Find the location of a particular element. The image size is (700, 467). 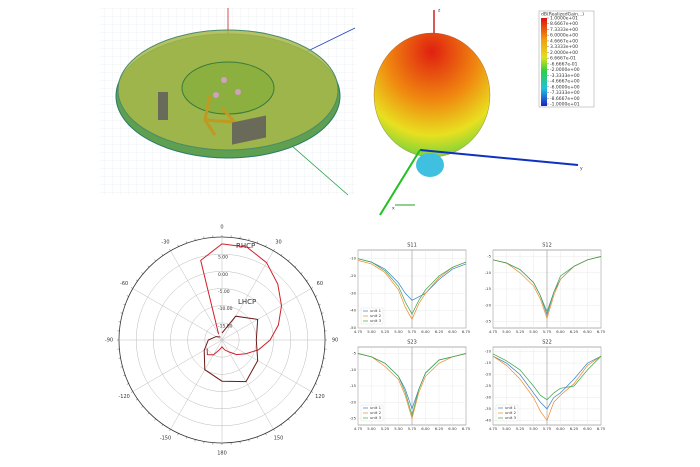

legend-box is located at coordinates (372, 413).